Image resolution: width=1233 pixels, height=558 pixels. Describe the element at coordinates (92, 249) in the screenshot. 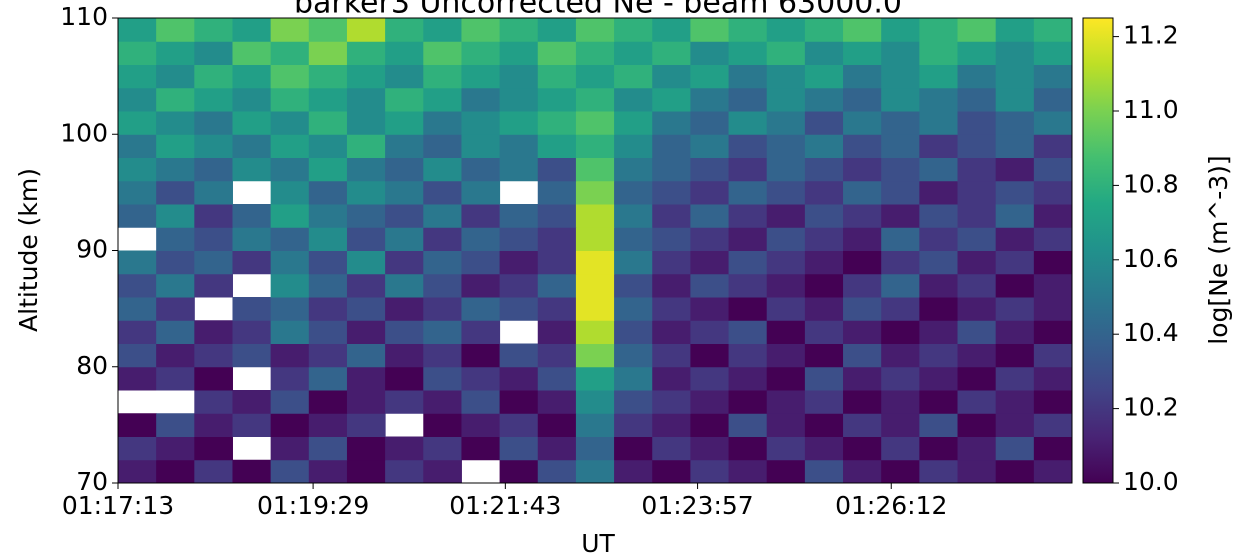

I see `y-tick-label: 90` at that location.